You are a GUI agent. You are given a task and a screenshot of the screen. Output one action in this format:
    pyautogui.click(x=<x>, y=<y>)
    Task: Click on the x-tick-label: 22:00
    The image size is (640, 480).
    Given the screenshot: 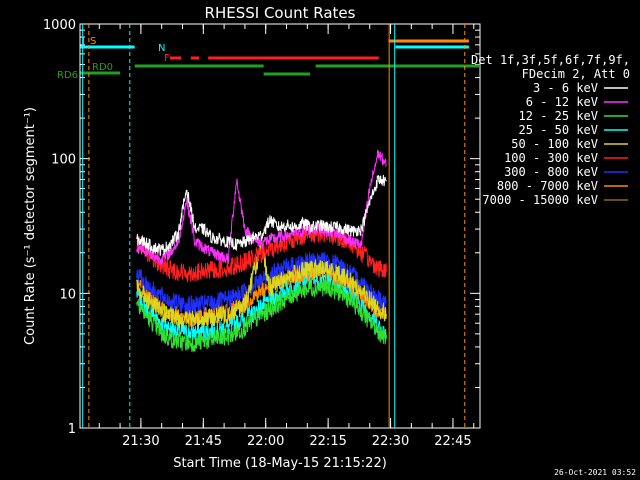 What is the action you would take?
    pyautogui.click(x=265, y=441)
    